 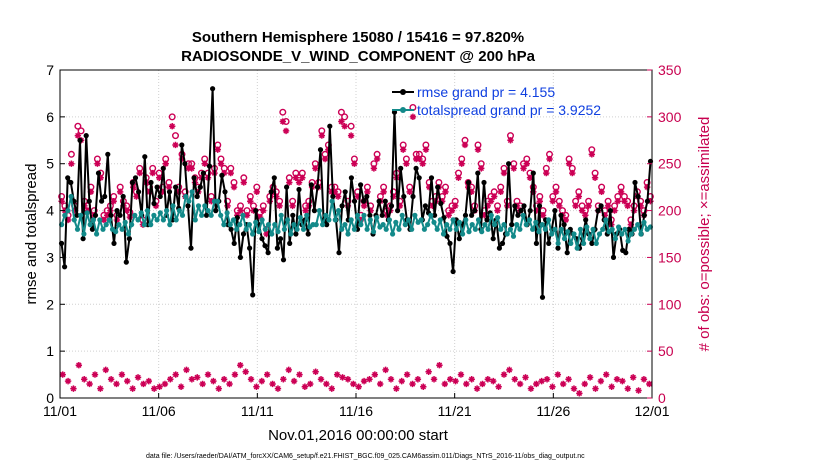 I want to click on y-tick-label: 7, so click(x=50, y=70).